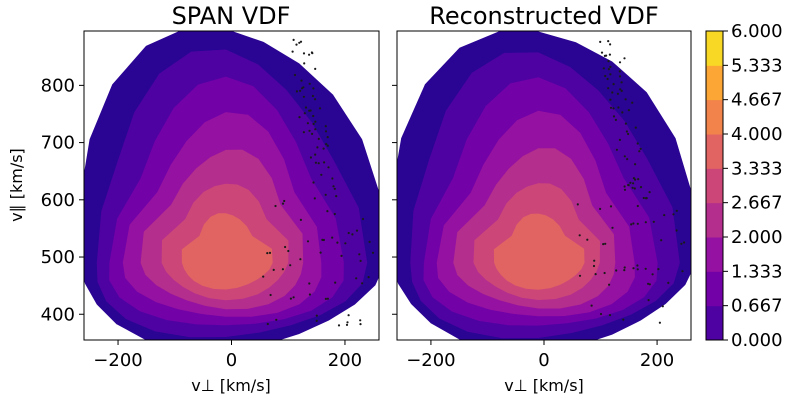 The image size is (800, 405). Describe the element at coordinates (757, 168) in the screenshot. I see `colorbar-tick-label: 3.333` at that location.